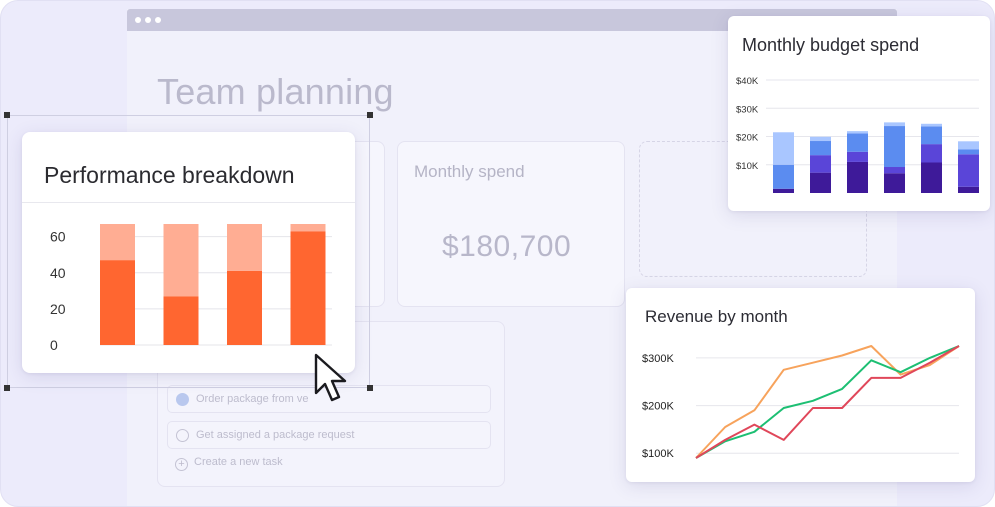  What do you see at coordinates (275, 435) in the screenshot?
I see `task-label: Get assigned a package request` at bounding box center [275, 435].